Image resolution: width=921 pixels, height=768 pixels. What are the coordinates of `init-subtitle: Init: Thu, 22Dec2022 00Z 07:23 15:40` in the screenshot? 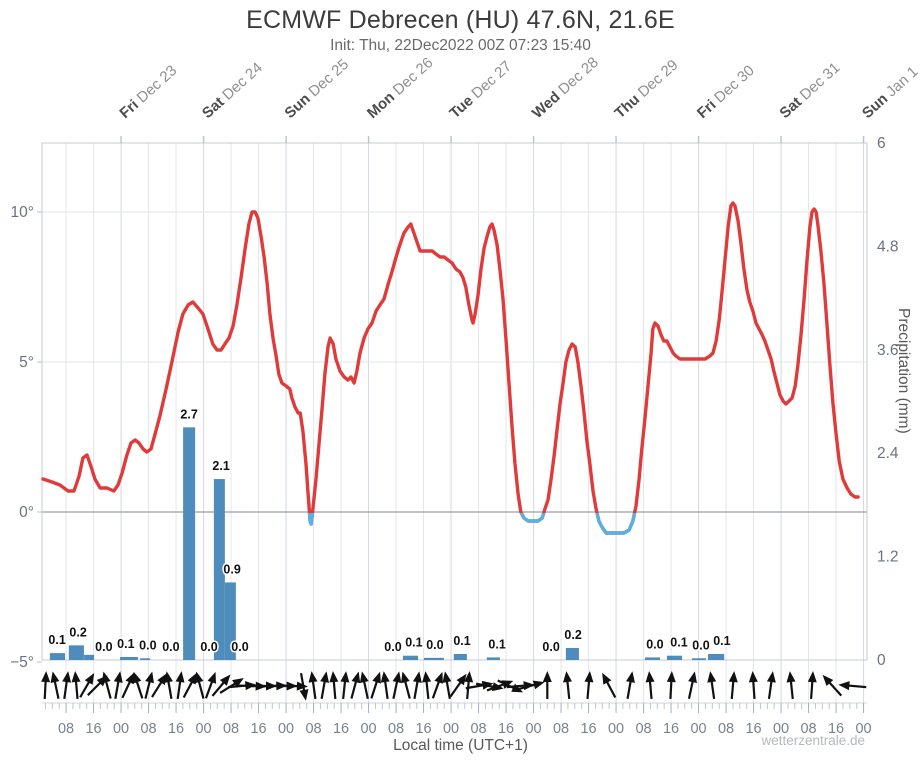 It's located at (460, 45).